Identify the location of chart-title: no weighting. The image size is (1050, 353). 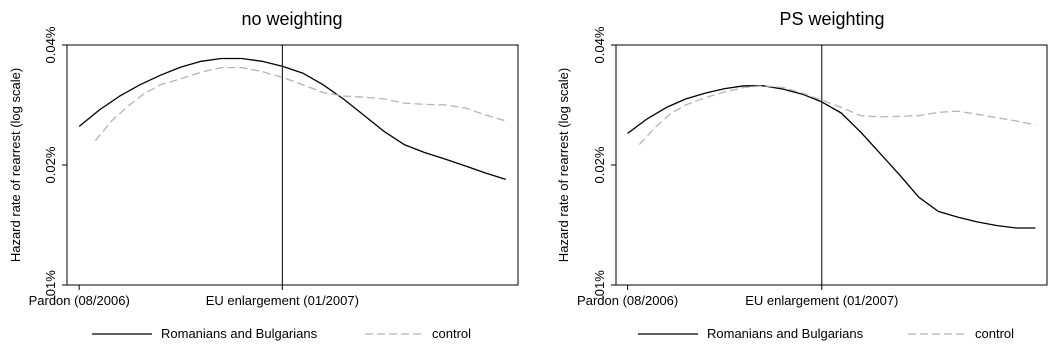
(291, 19).